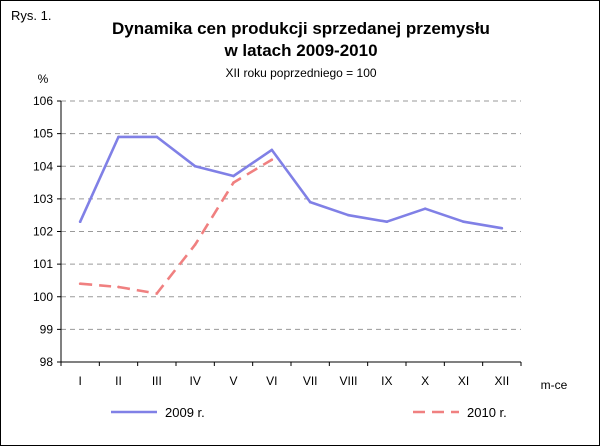 This screenshot has width=600, height=447. Describe the element at coordinates (271, 381) in the screenshot. I see `x-tick-label: VI` at that location.